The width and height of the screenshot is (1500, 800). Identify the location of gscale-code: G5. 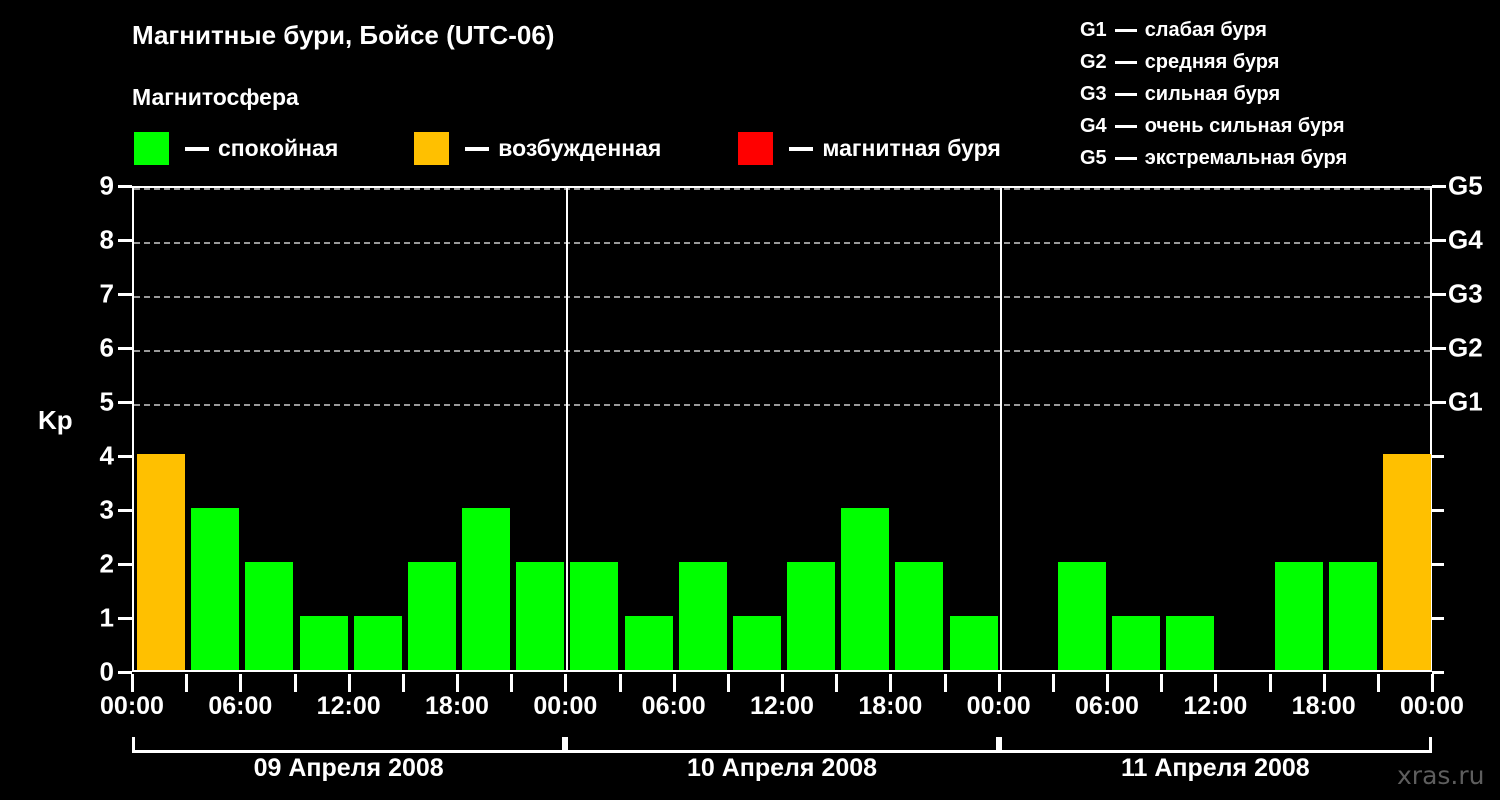
(1093, 158).